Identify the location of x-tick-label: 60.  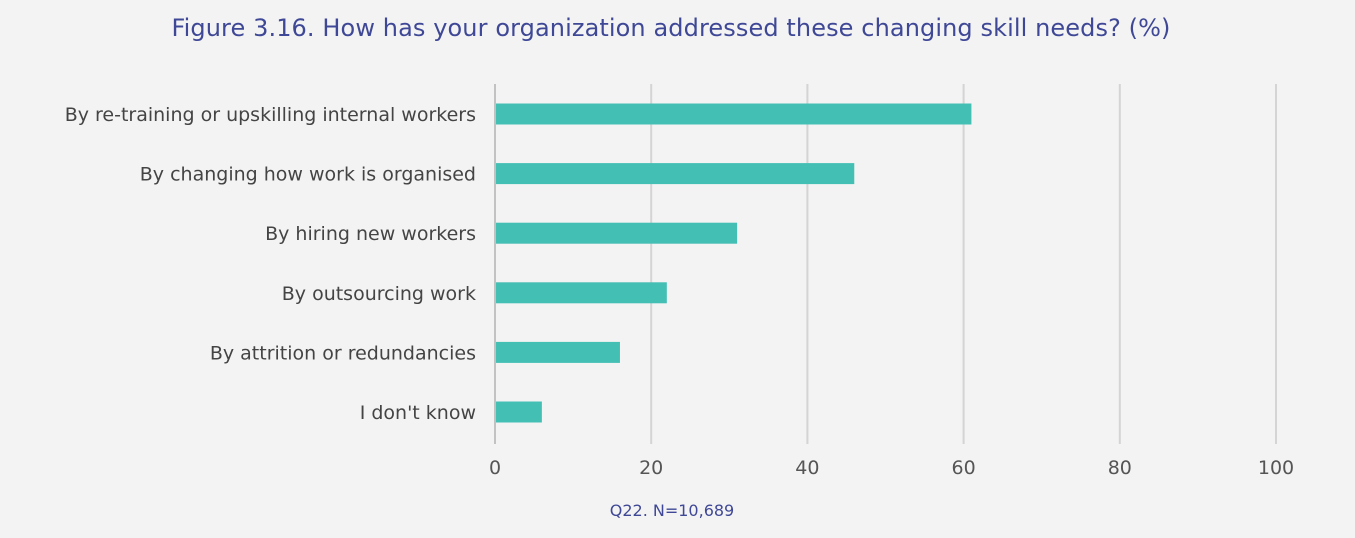
(964, 468).